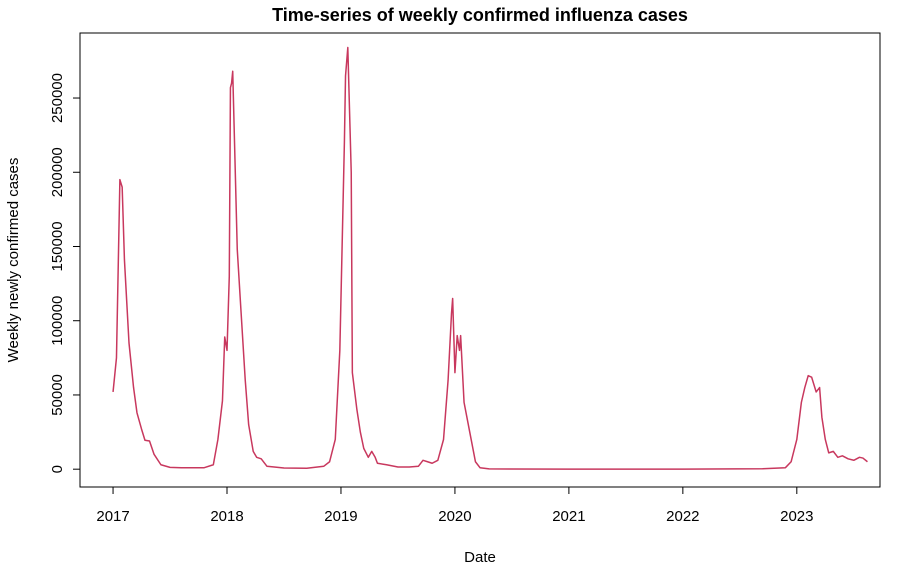 This screenshot has width=902, height=568. I want to click on y-tick-label: 100000, so click(57, 321).